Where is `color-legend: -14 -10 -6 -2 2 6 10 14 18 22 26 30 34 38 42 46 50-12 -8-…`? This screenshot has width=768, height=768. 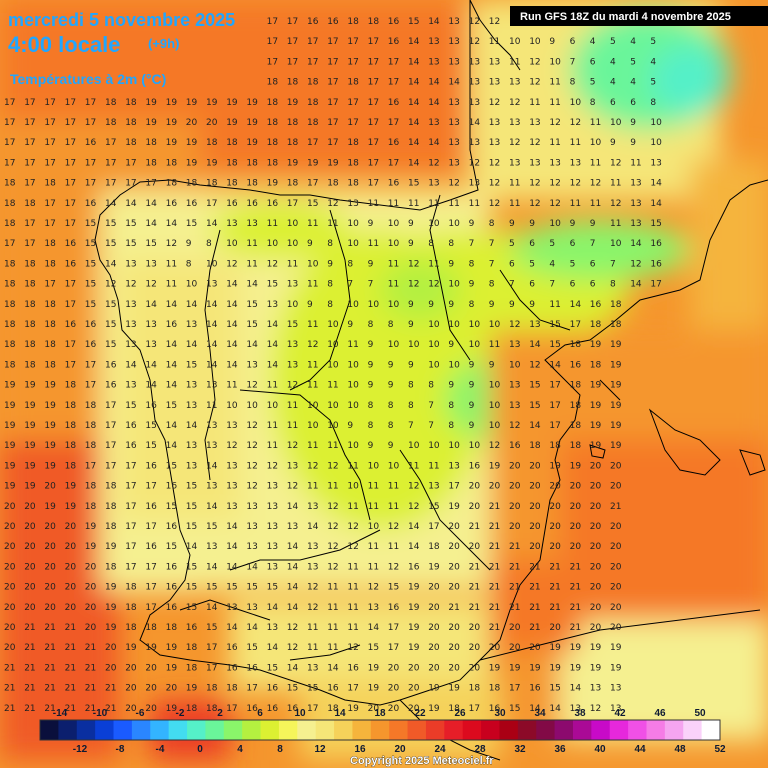
color-legend: -14 -10 -6 -2 2 6 10 14 18 22 26 30 34 38 42 46 50-12 -8-… is located at coordinates (382, 731).